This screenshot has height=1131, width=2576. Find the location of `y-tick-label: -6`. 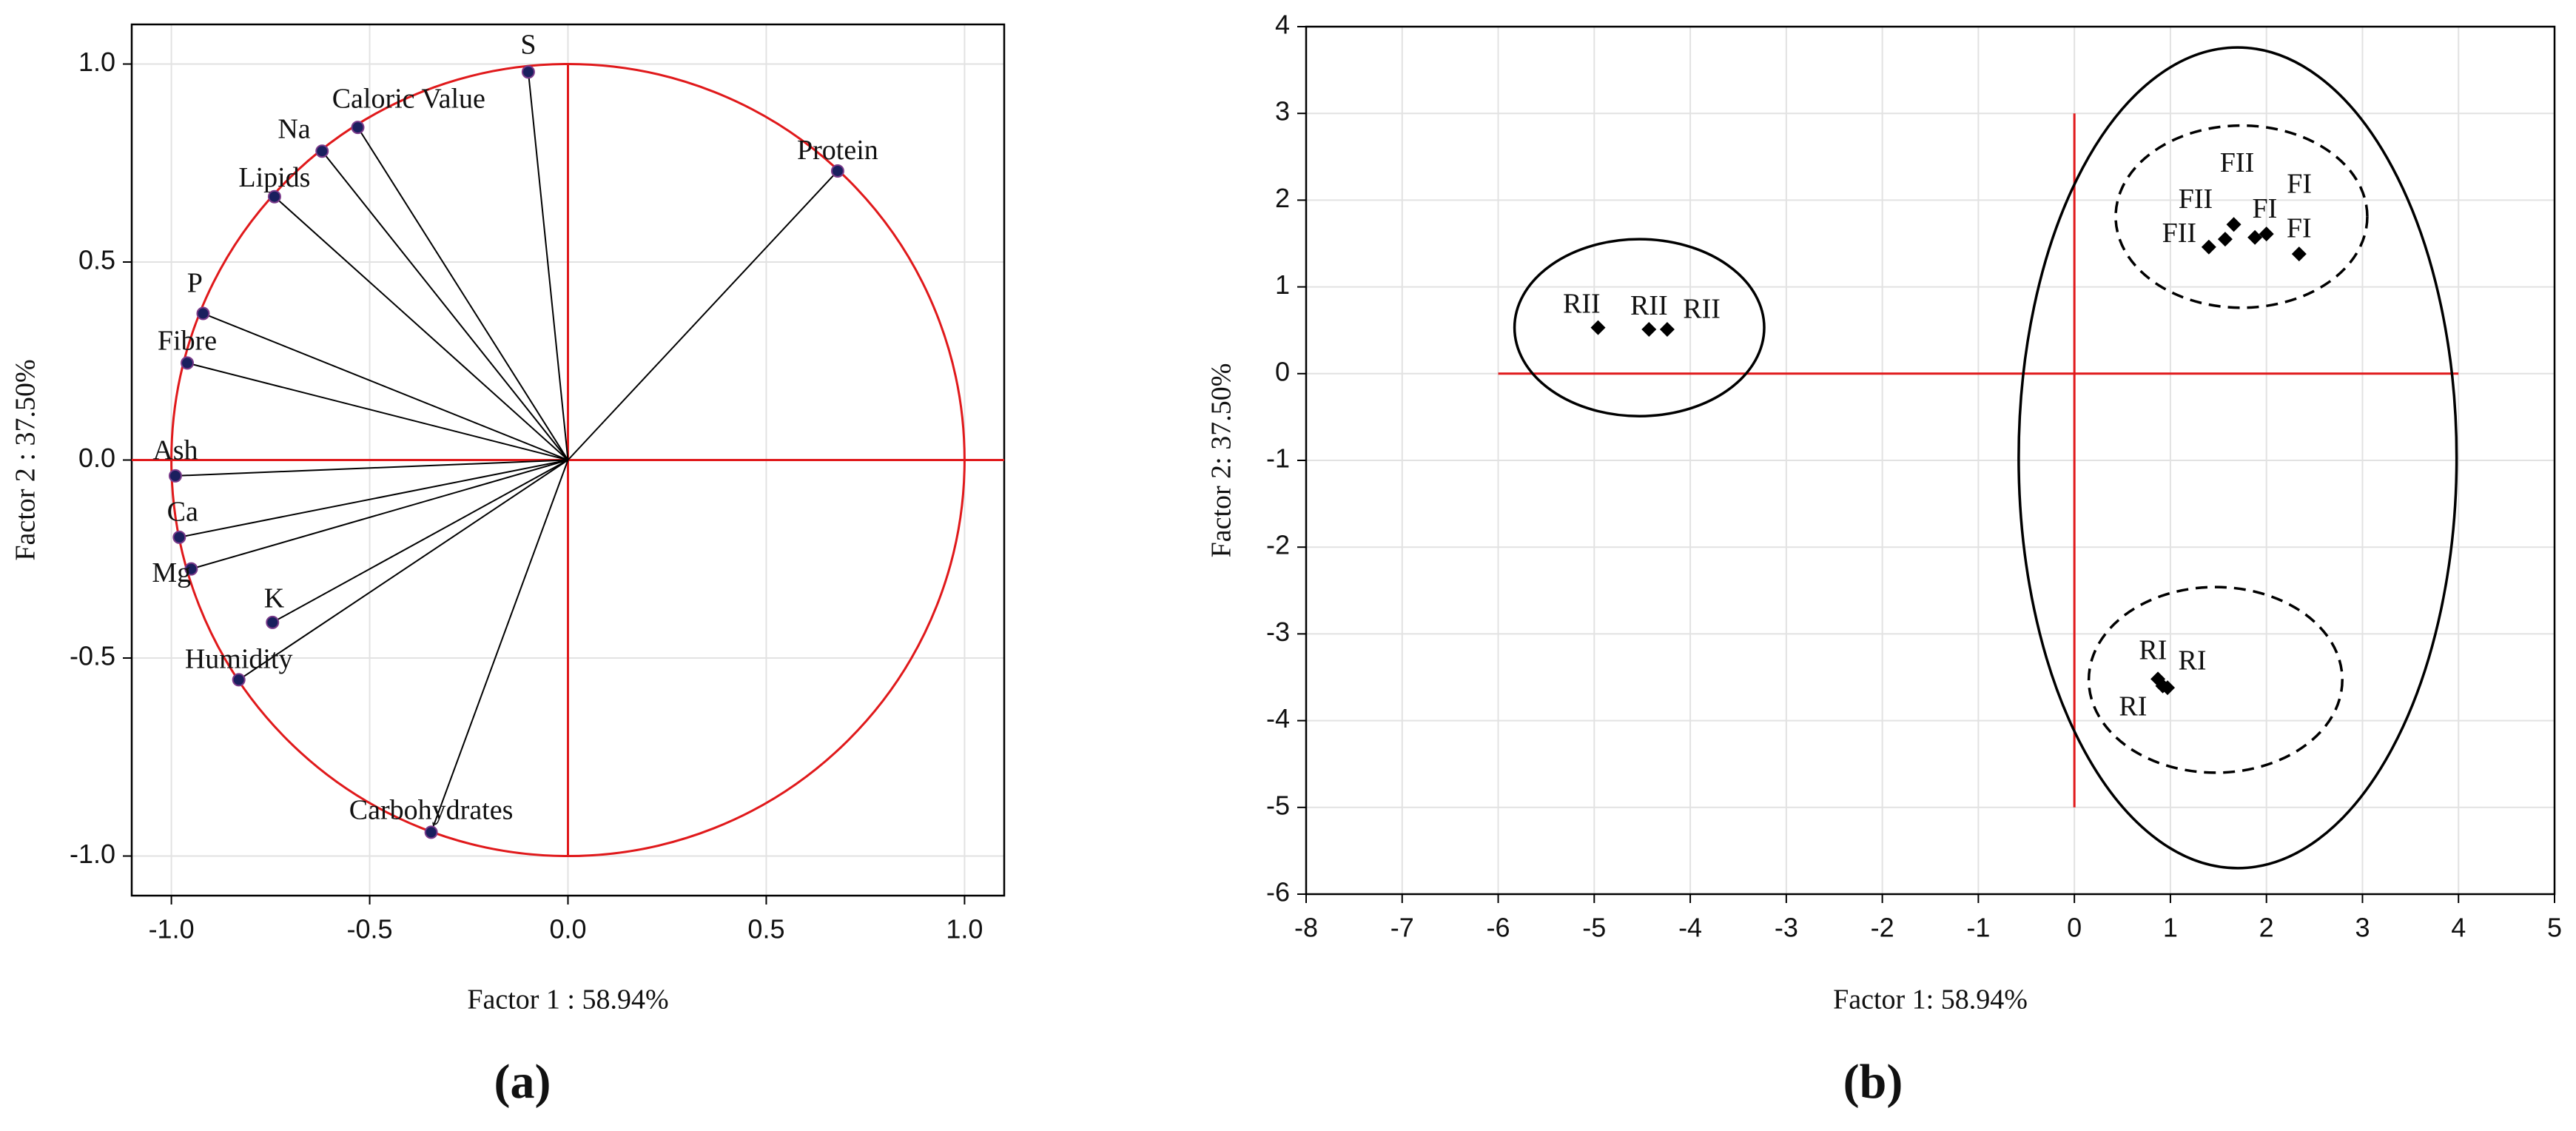

y-tick-label: -6 is located at coordinates (1278, 892).